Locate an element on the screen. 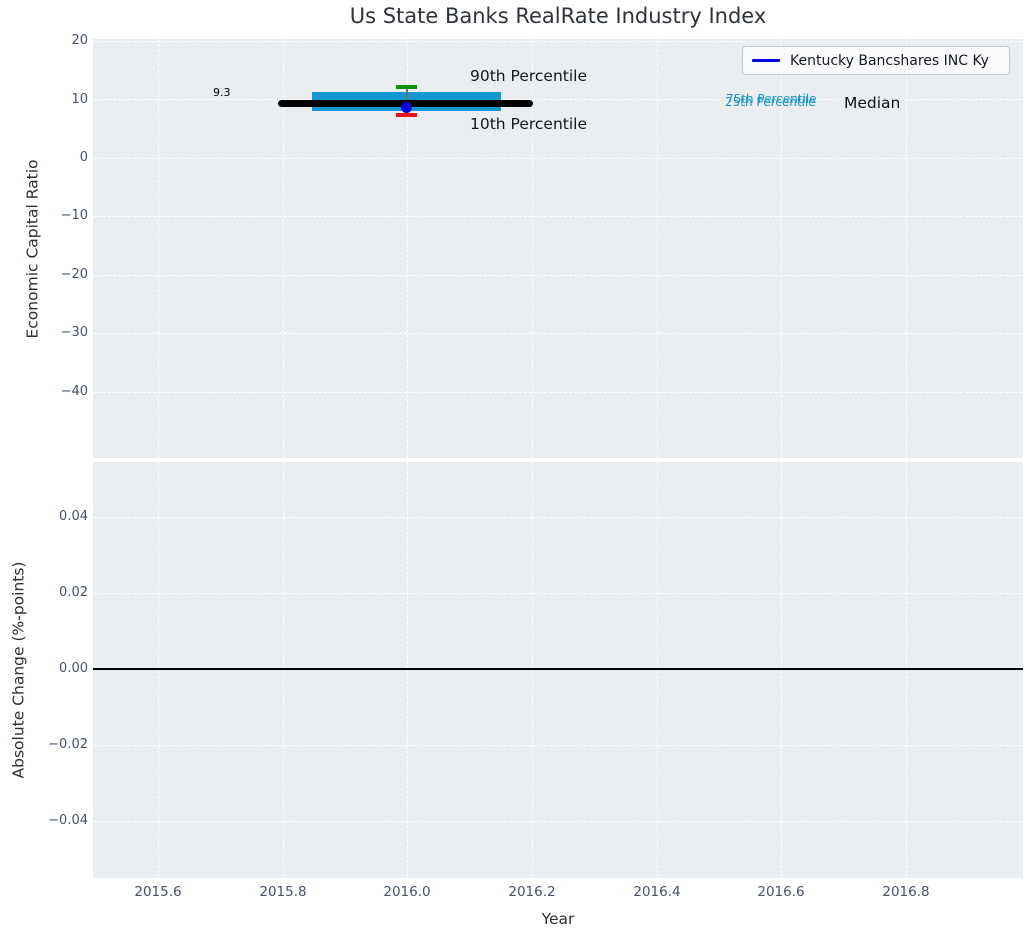 This screenshot has height=942, width=1034. median-label: Median is located at coordinates (872, 103).